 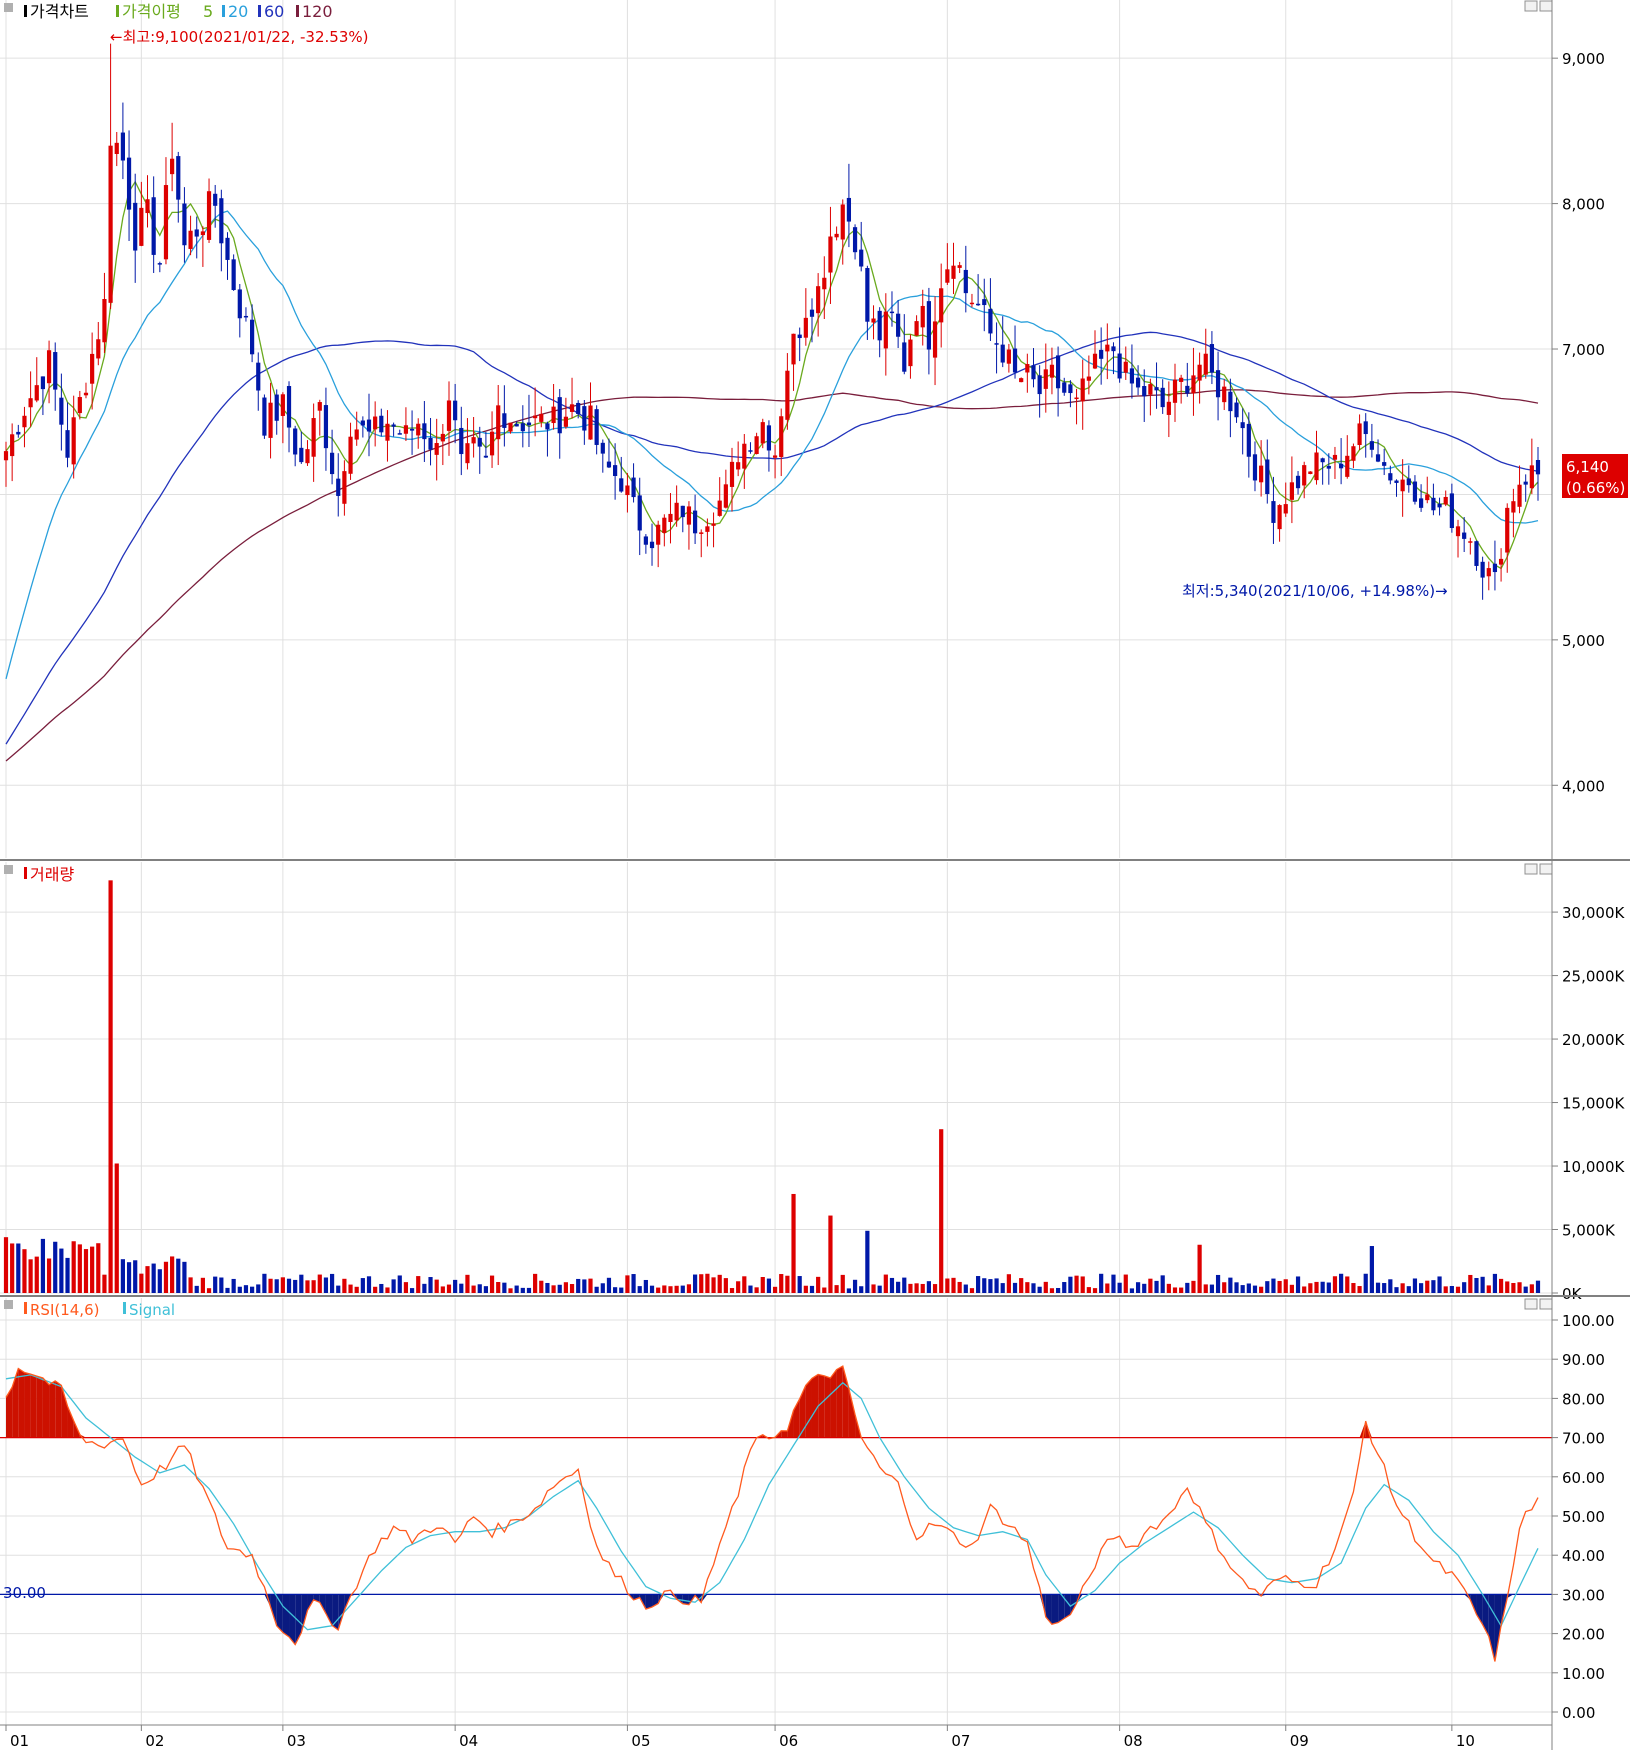 I want to click on y-tick-label: 100.00, so click(x=1588, y=1321).